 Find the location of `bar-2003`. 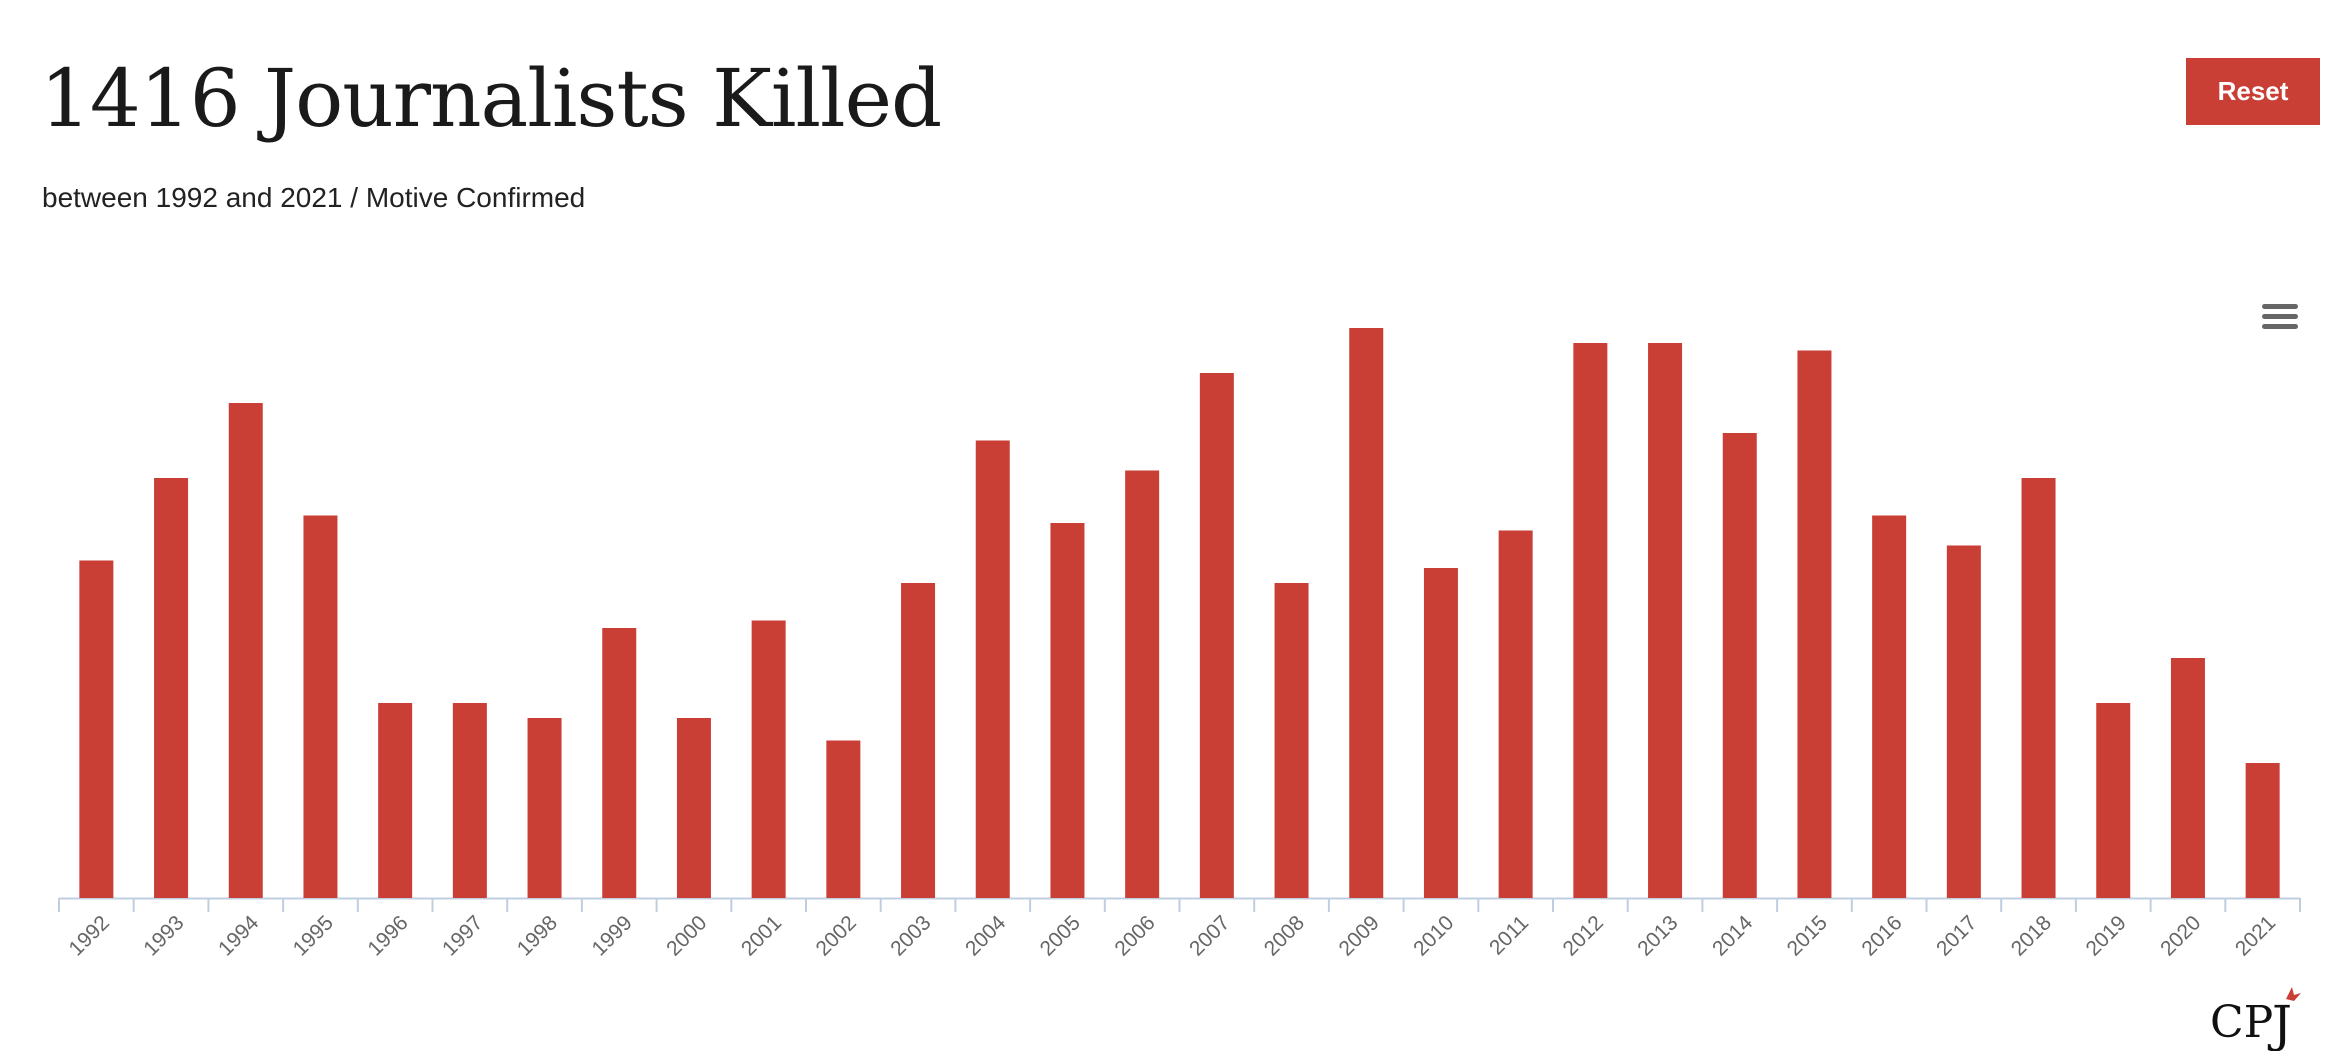

bar-2003 is located at coordinates (918, 740).